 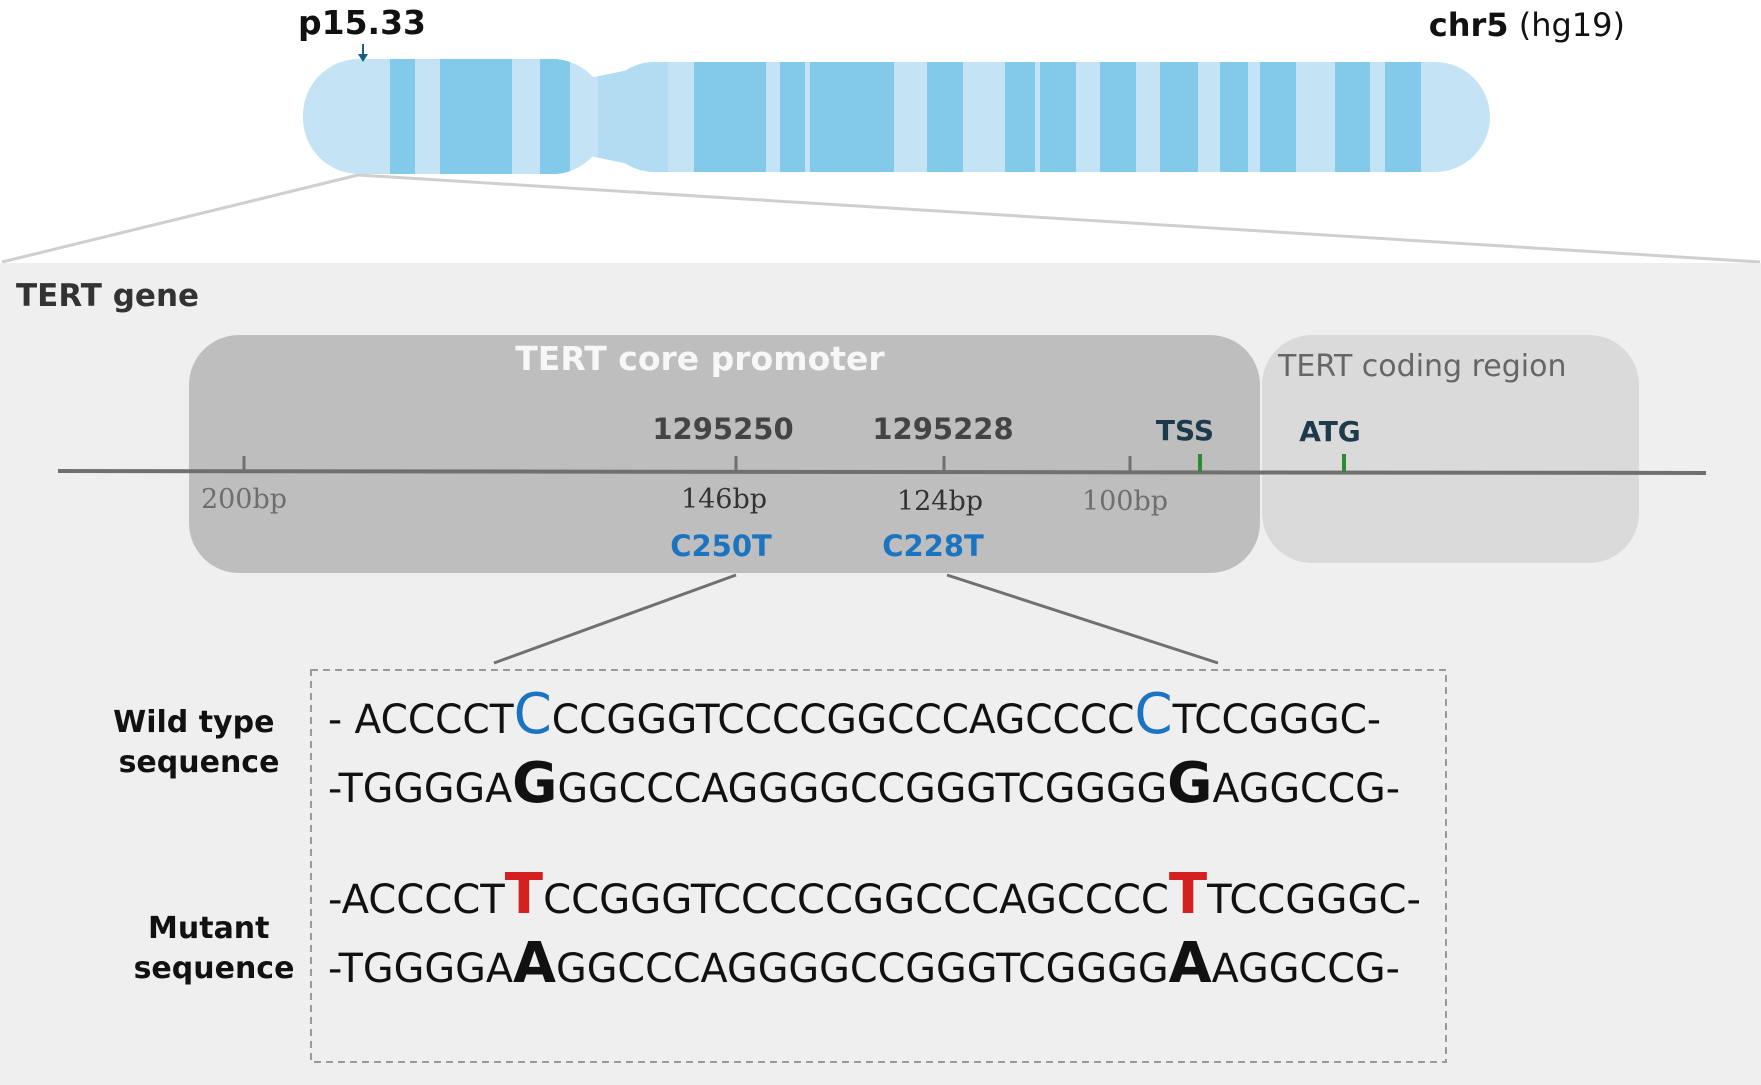 I want to click on distance-label: 100bp, so click(x=1125, y=501).